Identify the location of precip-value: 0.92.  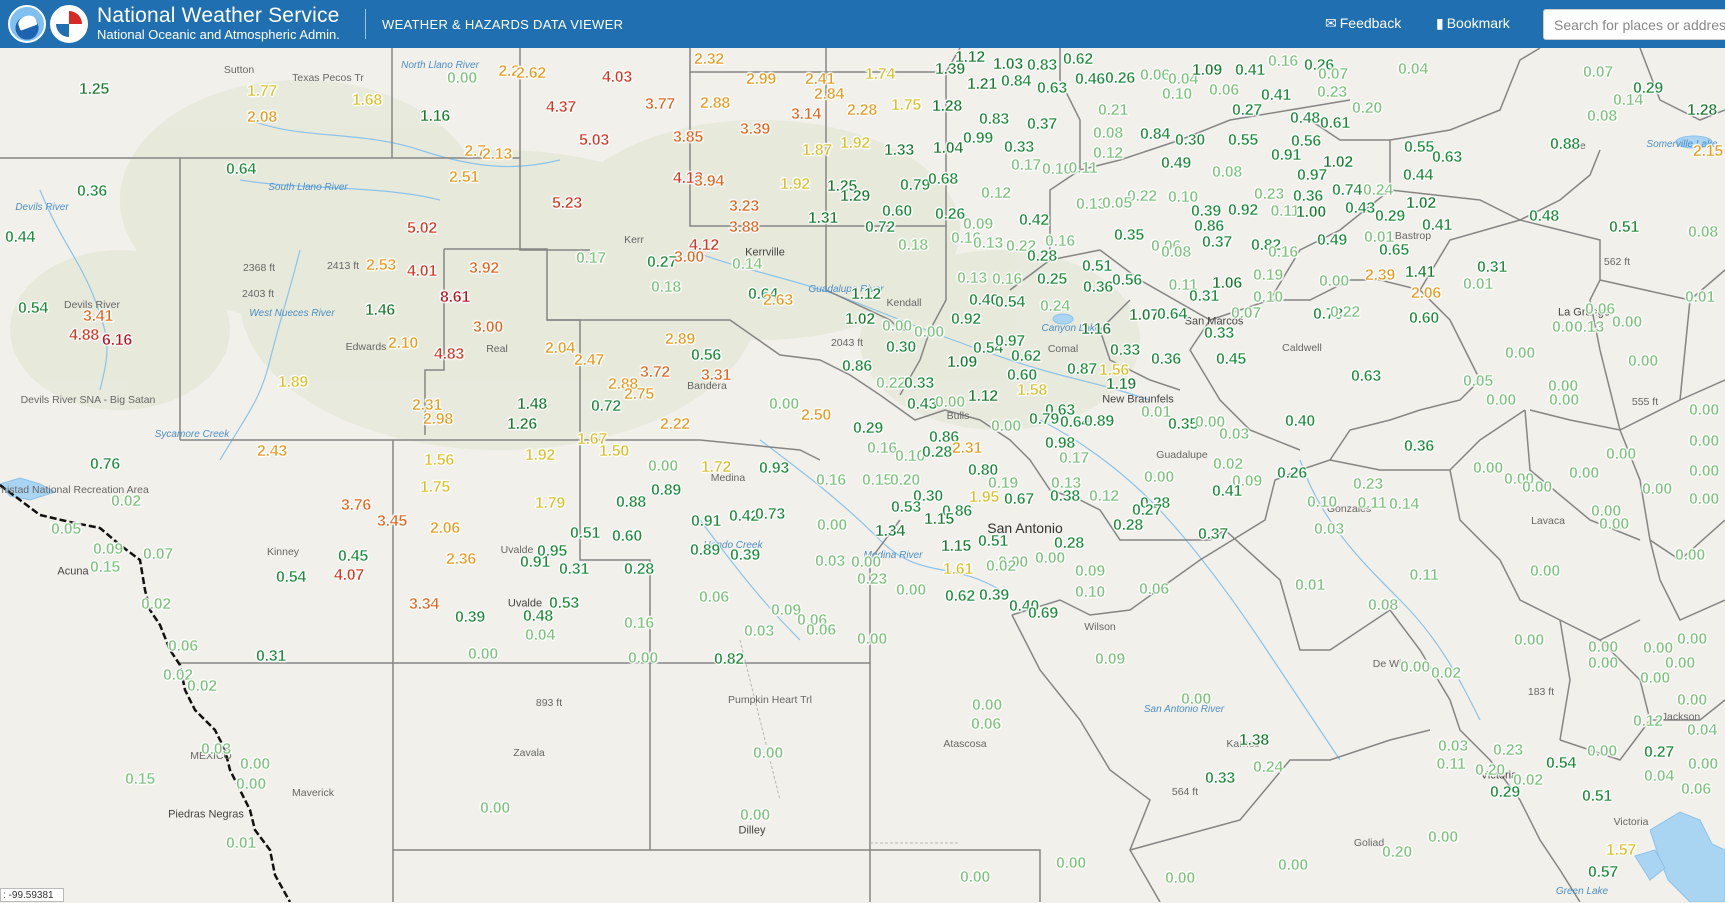
(1243, 210).